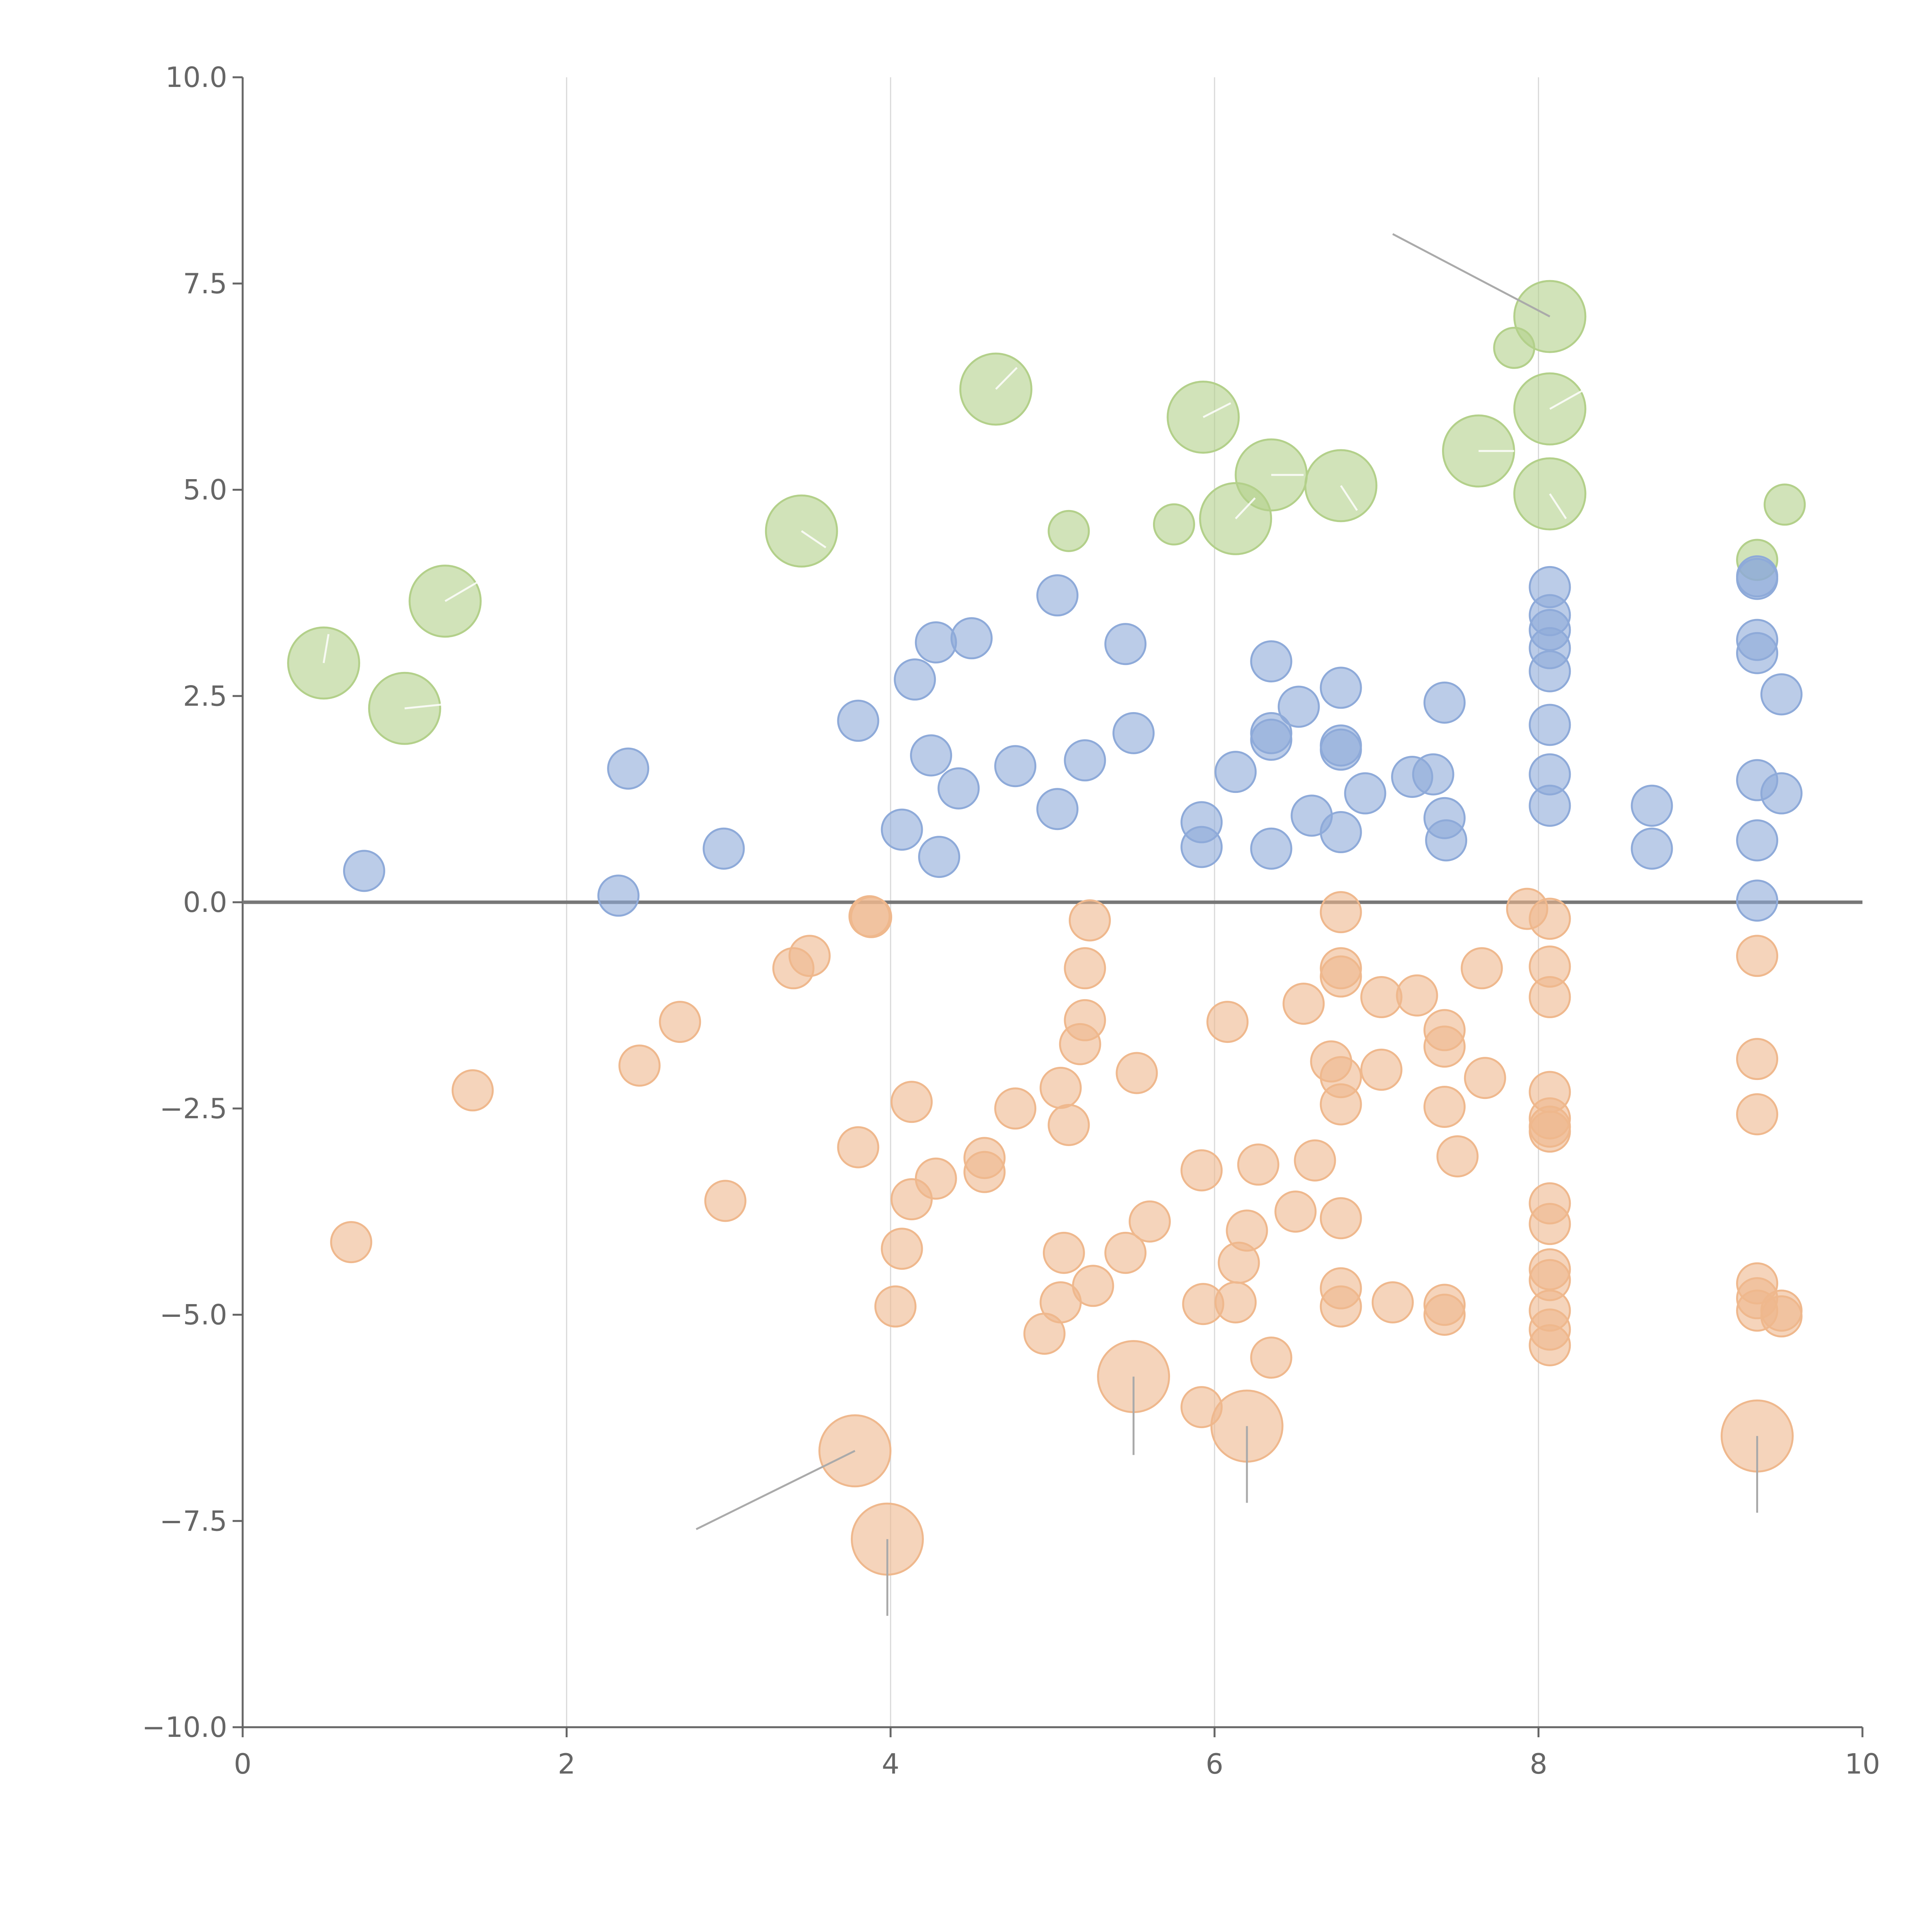 The height and width of the screenshot is (1932, 1932). Describe the element at coordinates (243, 1764) in the screenshot. I see `x-tick-label: 0` at that location.